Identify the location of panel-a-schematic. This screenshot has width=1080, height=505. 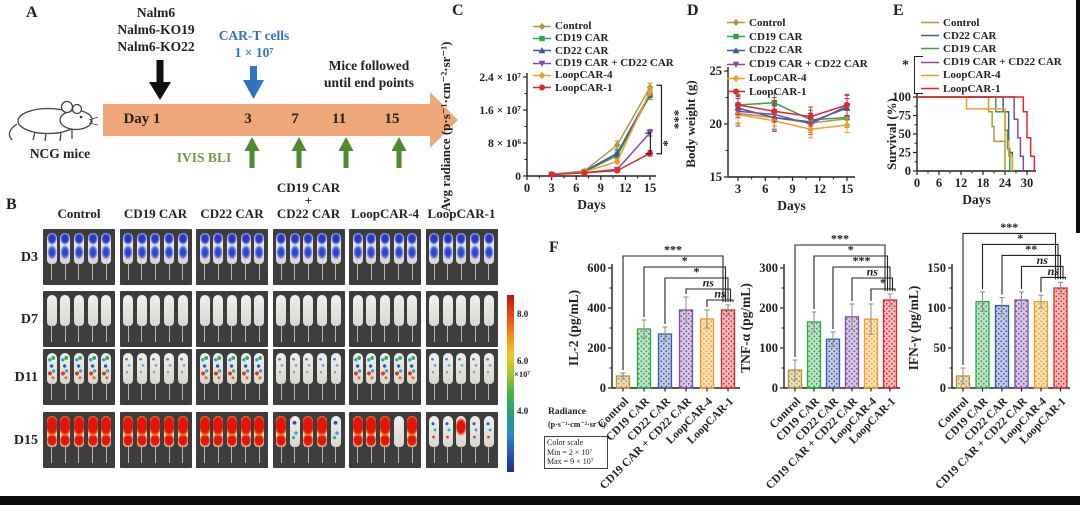
(233, 114).